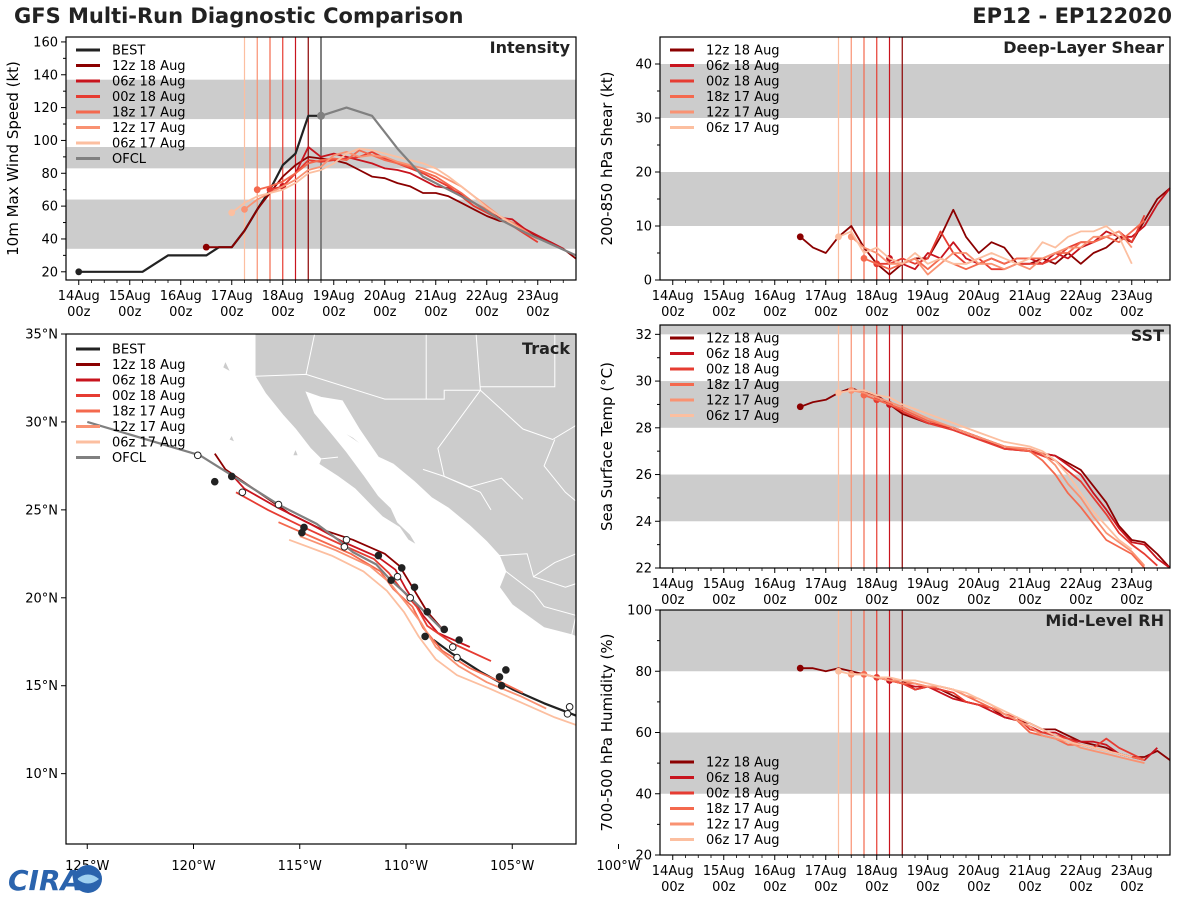  What do you see at coordinates (743, 401) in the screenshot?
I see `sst-legend-label-12z-17-aug: 12z 17 Aug` at bounding box center [743, 401].